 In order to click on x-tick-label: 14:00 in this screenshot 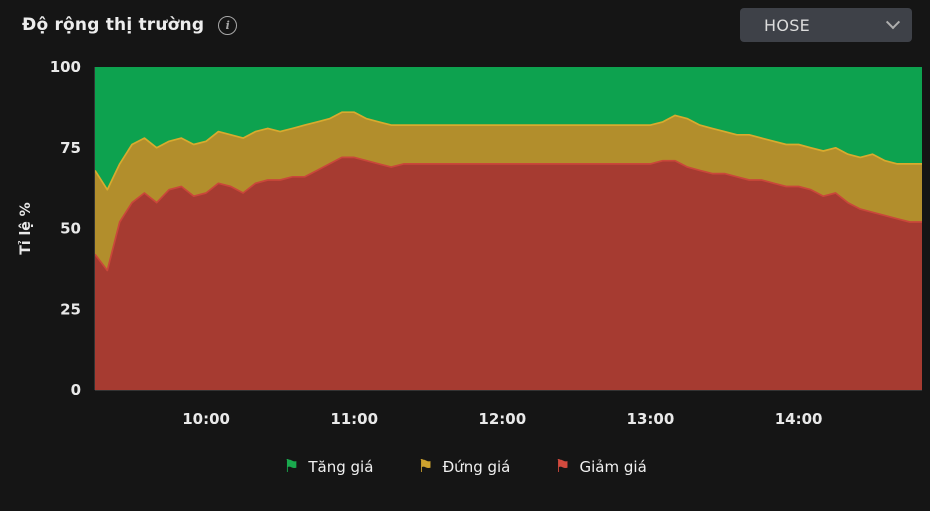, I will do `click(799, 419)`.